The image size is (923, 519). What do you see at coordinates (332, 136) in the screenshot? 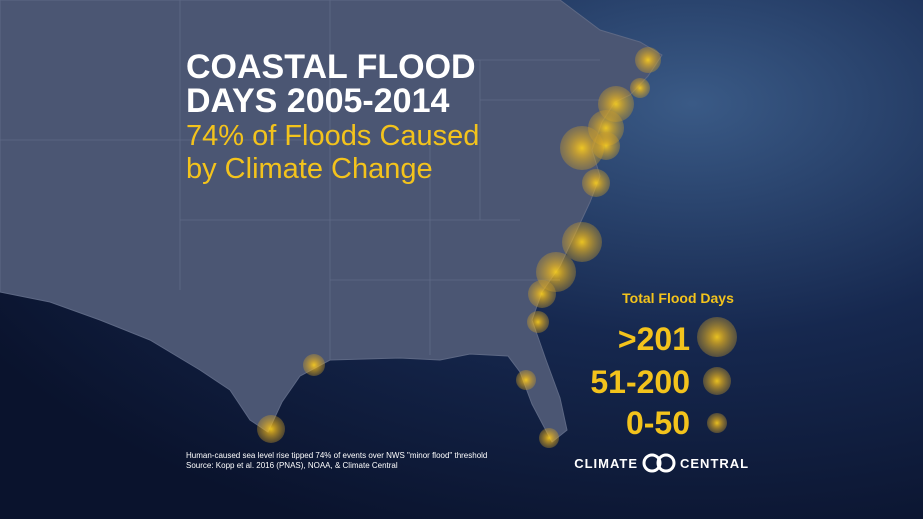
I see `subtitle-line: 74% of Floods Caused` at bounding box center [332, 136].